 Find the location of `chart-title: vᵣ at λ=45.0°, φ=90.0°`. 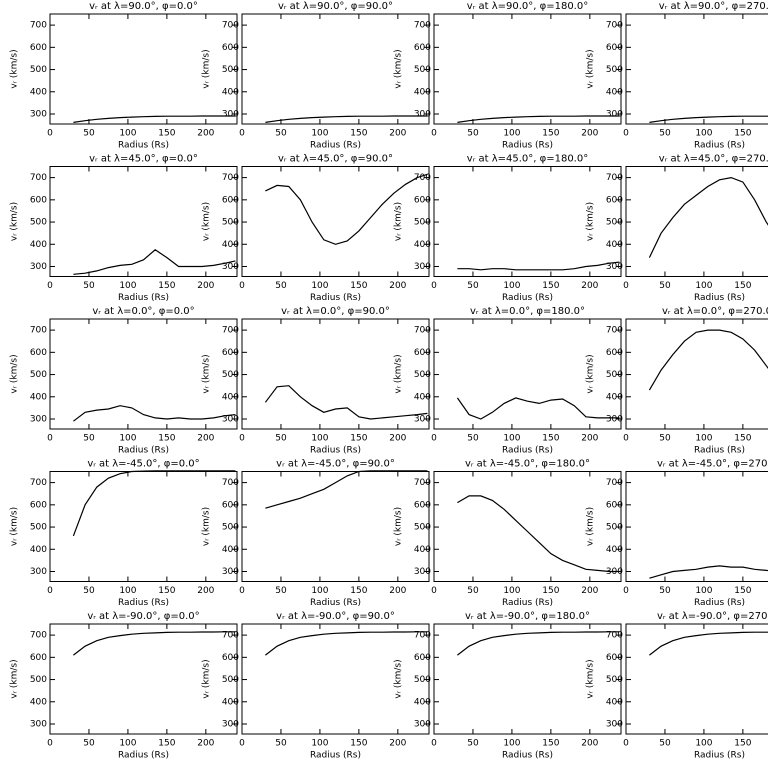

chart-title: vᵣ at λ=45.0°, φ=90.0° is located at coordinates (335, 159).